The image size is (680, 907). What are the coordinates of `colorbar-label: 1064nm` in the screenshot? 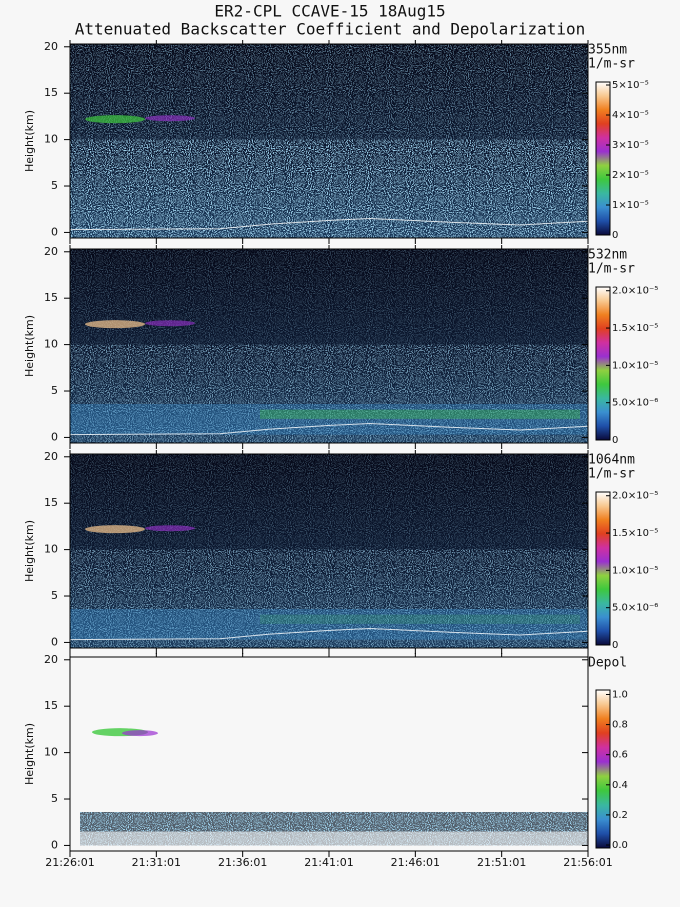 It's located at (611, 460).